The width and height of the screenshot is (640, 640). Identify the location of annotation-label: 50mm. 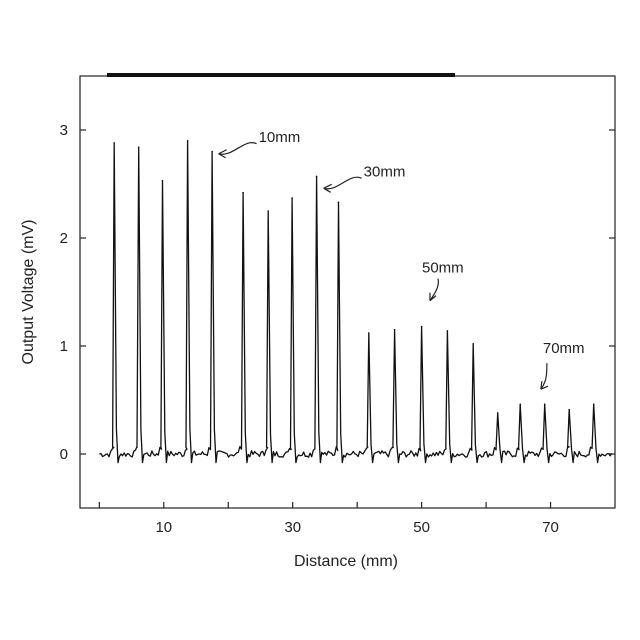
(443, 268).